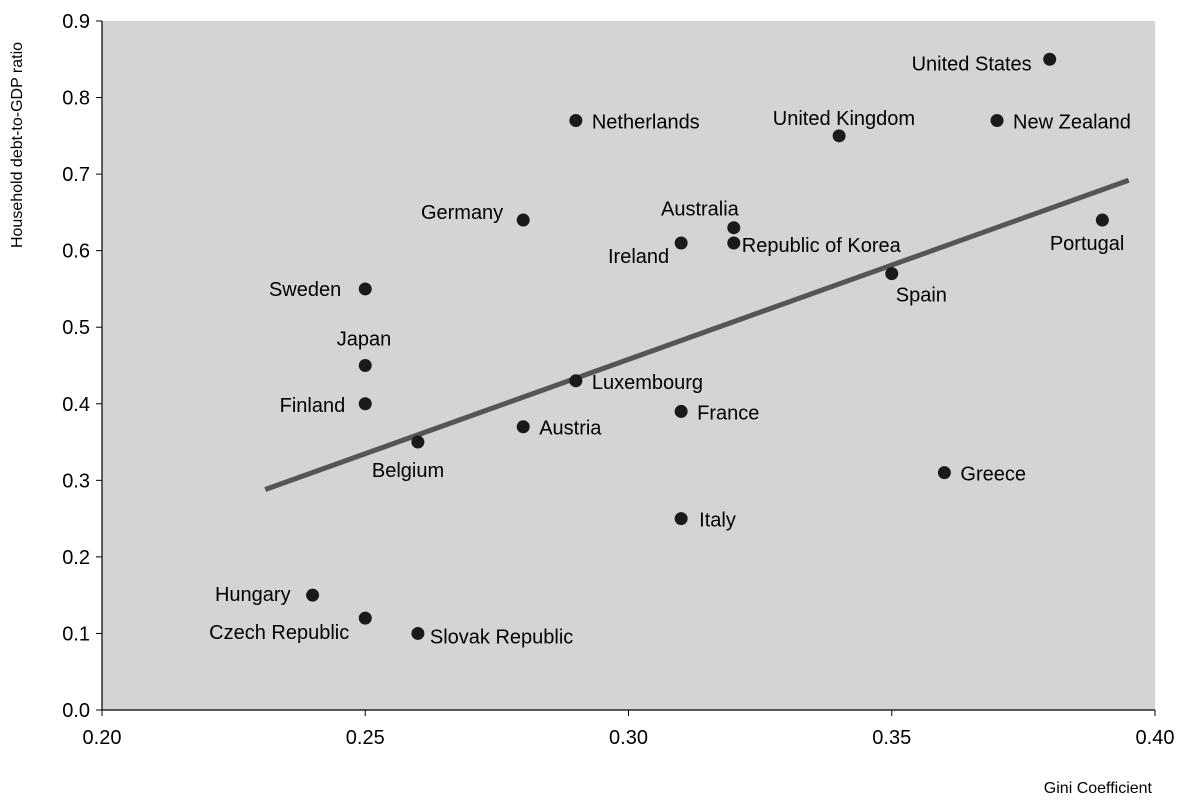 This screenshot has height=801, width=1192. Describe the element at coordinates (844, 119) in the screenshot. I see `point-label-united-kingdom: United Kingdom` at that location.